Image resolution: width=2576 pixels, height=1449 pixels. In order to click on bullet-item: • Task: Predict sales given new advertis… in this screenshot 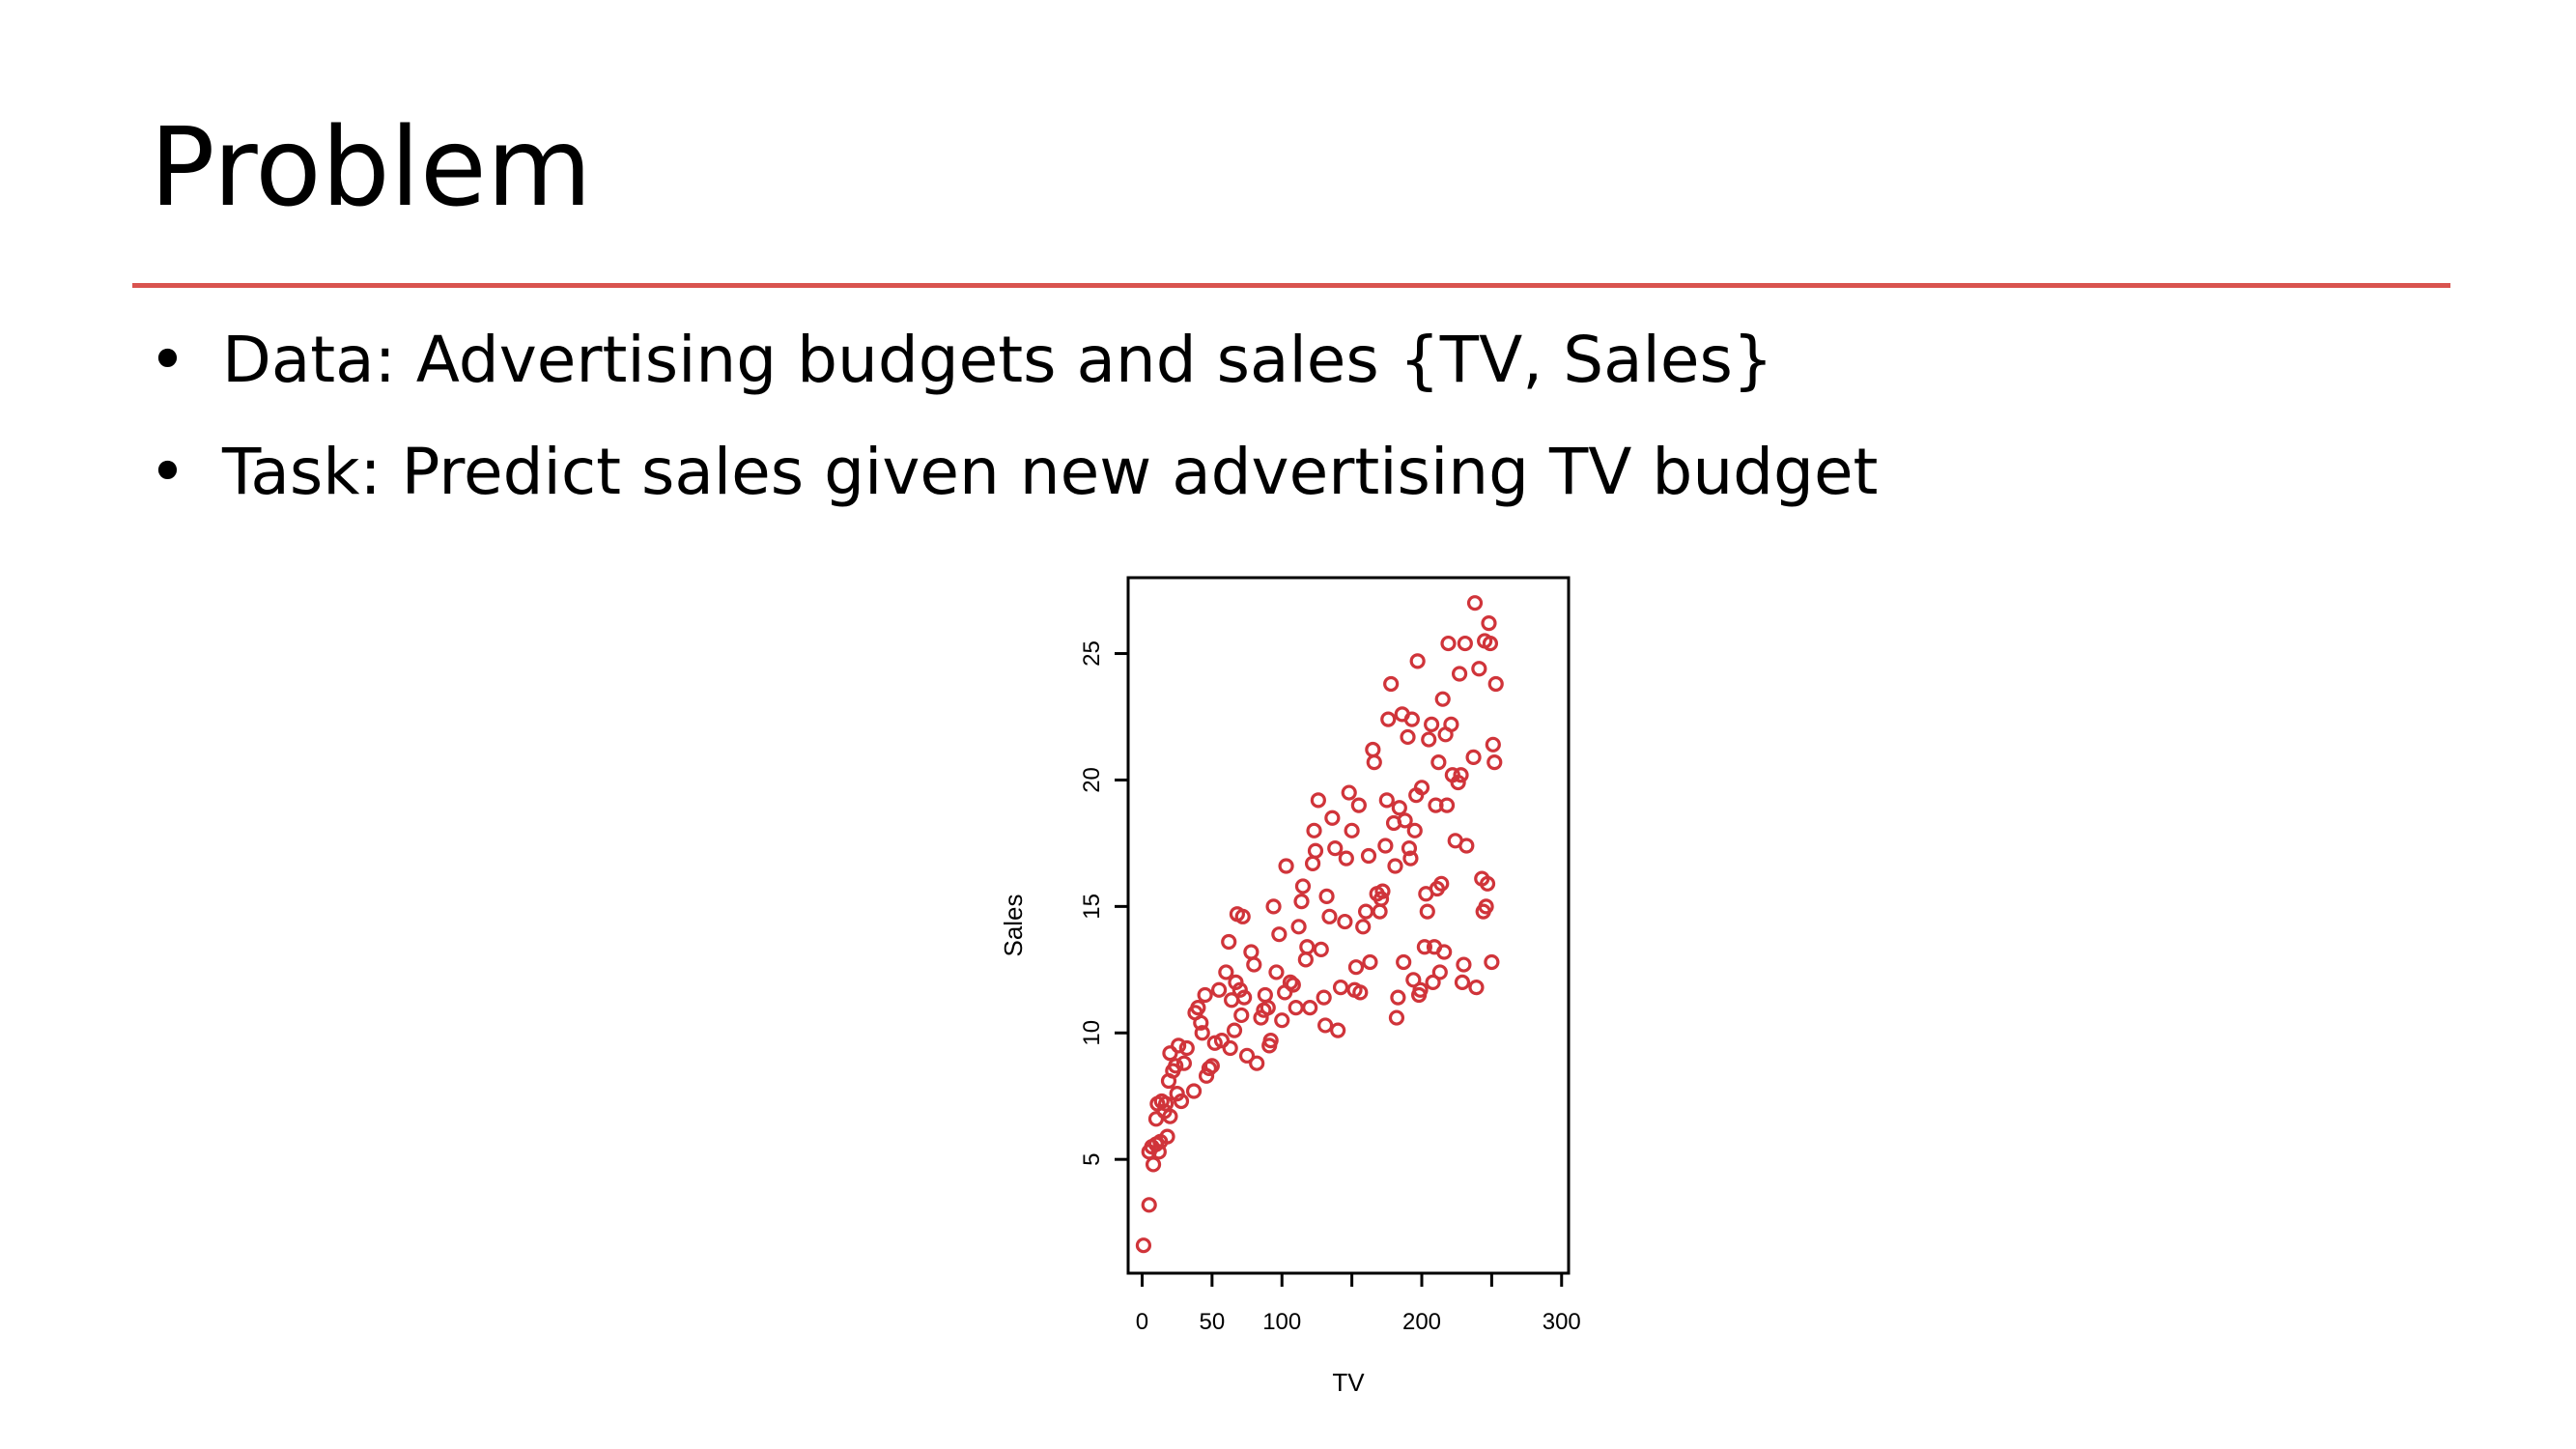, I will do `click(1011, 472)`.